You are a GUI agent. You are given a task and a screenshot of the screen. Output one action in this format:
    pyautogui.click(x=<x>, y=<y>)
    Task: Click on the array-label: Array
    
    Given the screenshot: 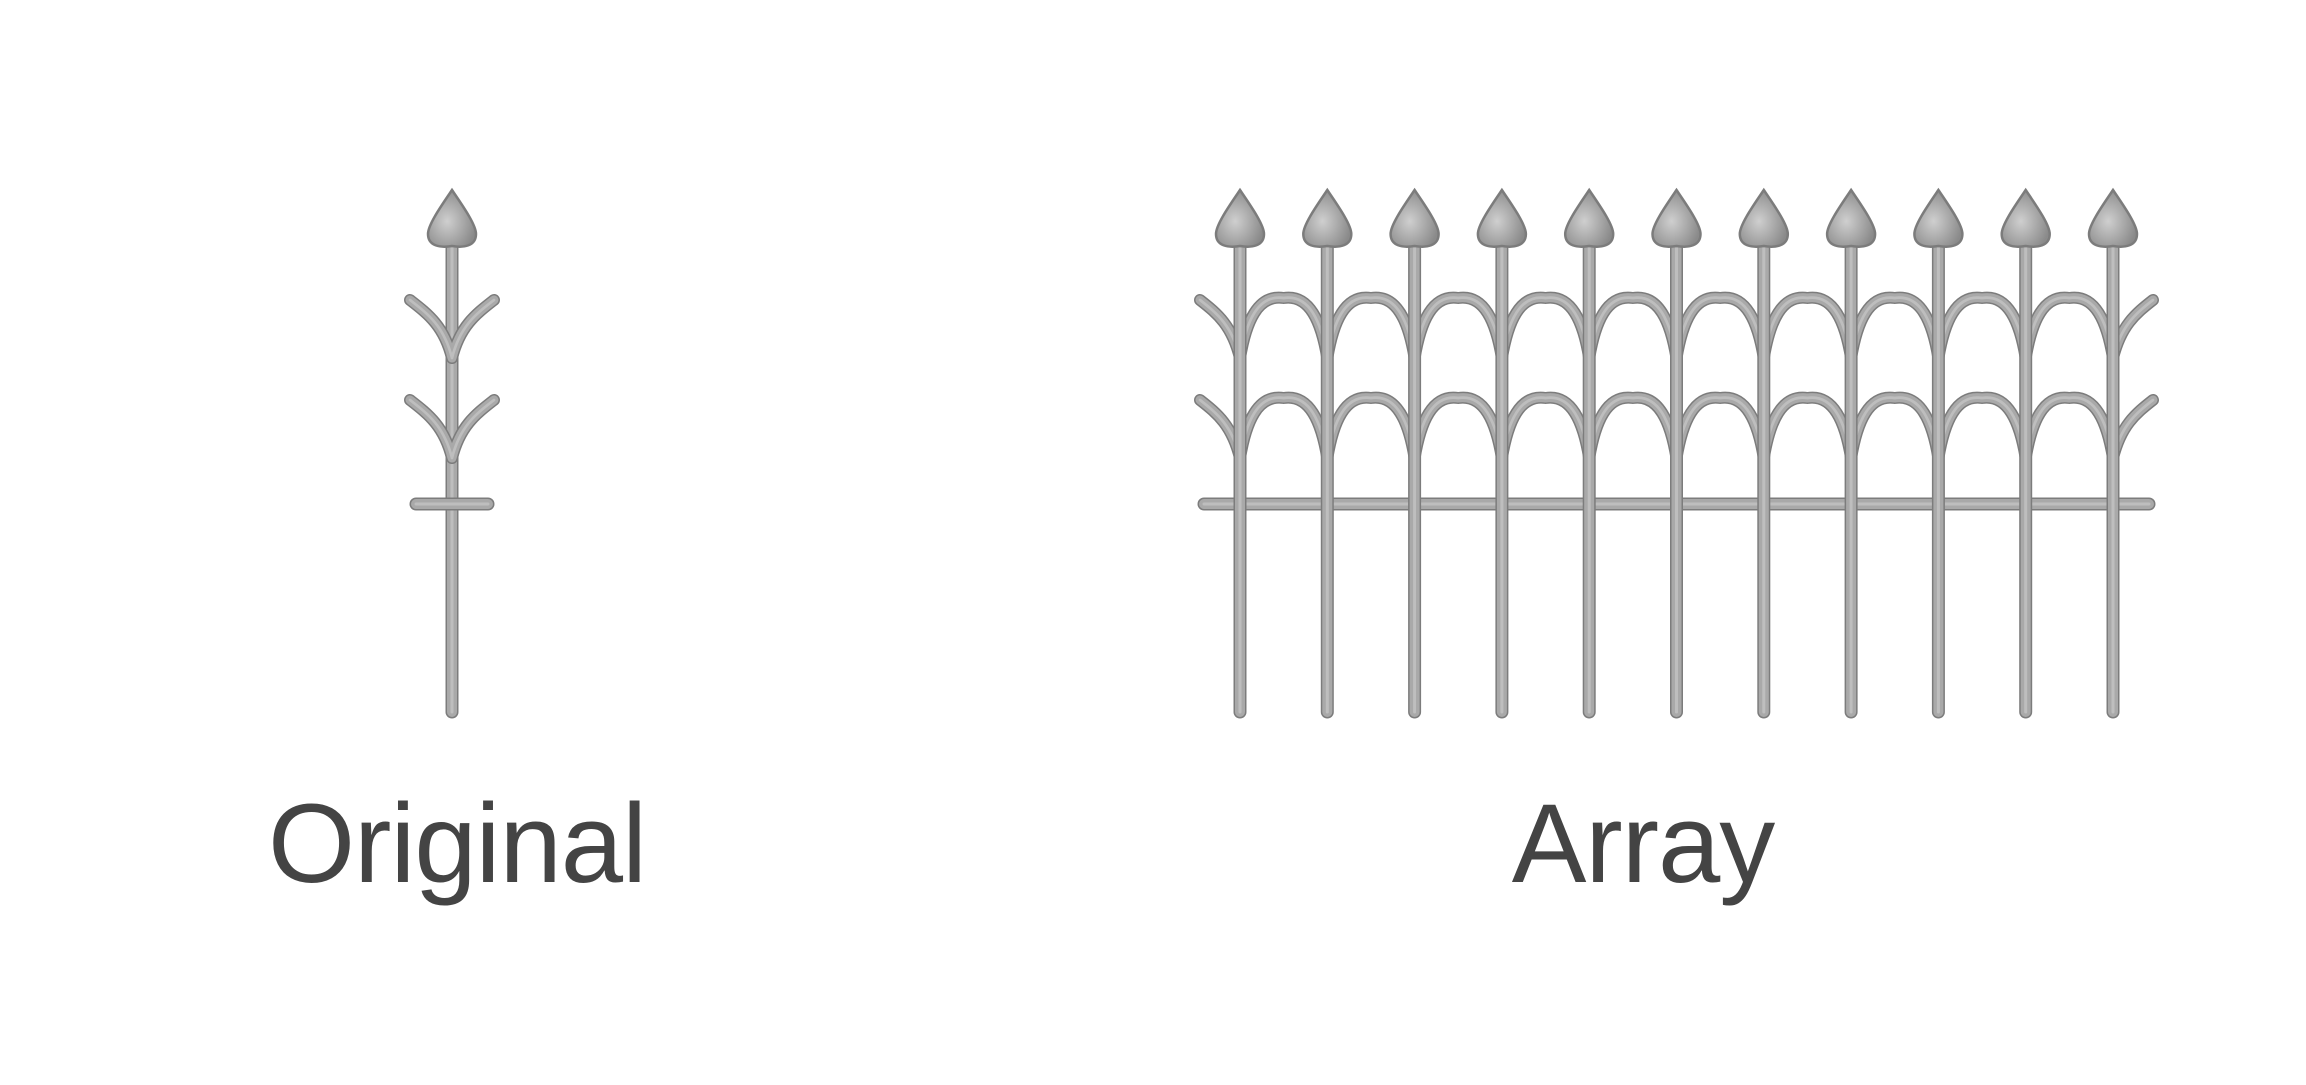 What is the action you would take?
    pyautogui.click(x=1643, y=843)
    